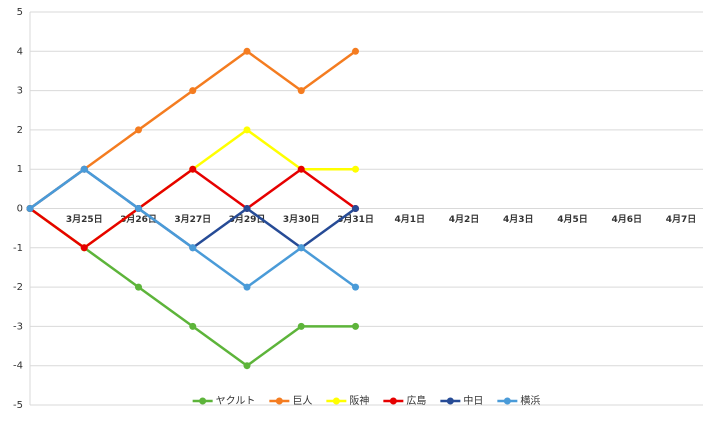 This screenshot has height=424, width=710. Describe the element at coordinates (138, 219) in the screenshot. I see `x-tick-label: 3月26日` at that location.